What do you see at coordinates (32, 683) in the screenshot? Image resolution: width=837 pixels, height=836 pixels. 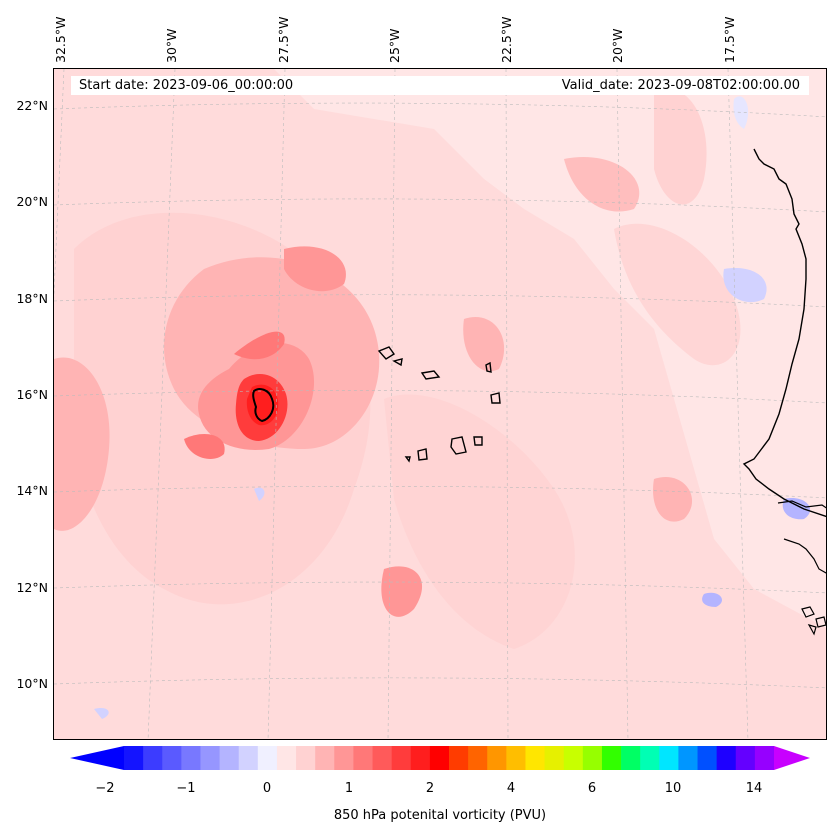 I see `lat-label-10n: 10°N` at bounding box center [32, 683].